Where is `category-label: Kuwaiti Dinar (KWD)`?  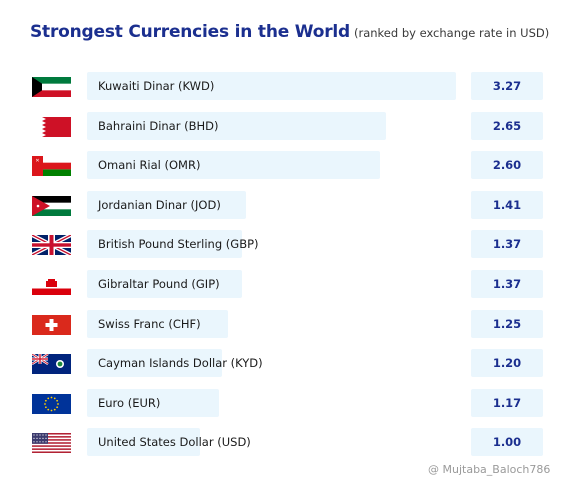 category-label: Kuwaiti Dinar (KWD) is located at coordinates (156, 86).